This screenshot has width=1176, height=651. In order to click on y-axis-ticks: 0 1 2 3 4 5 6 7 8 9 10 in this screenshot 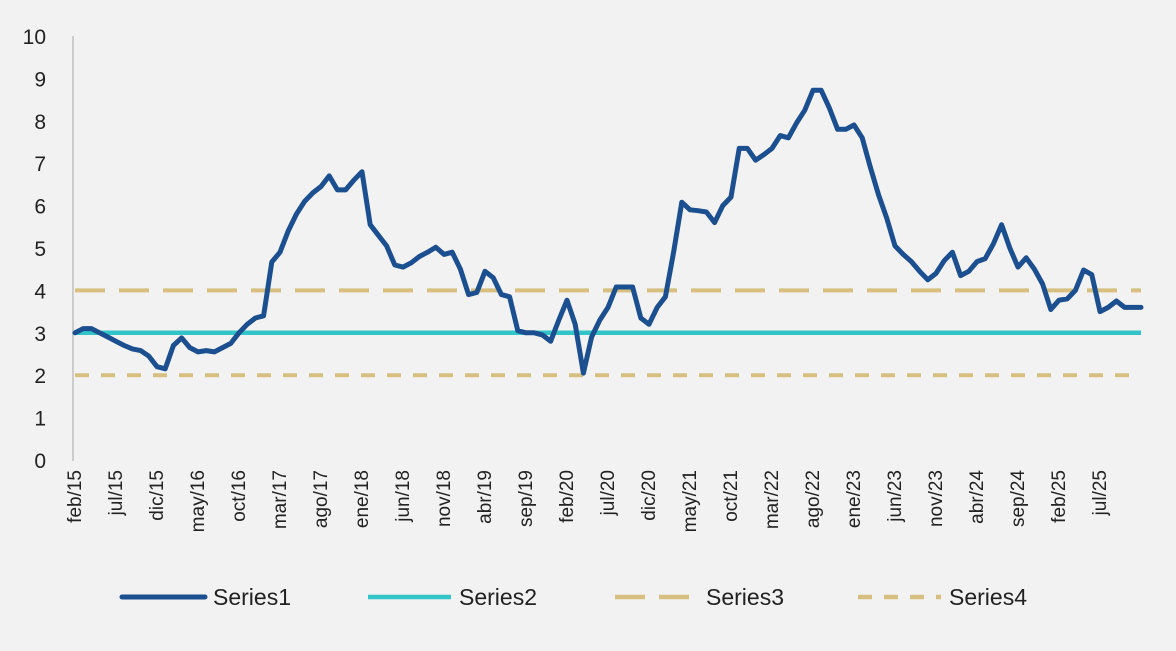, I will do `click(35, 249)`.